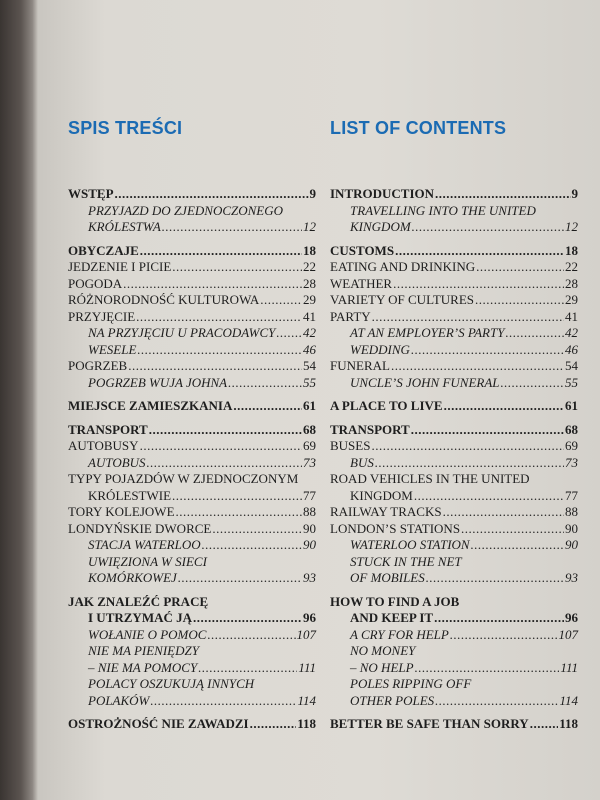 This screenshot has height=800, width=600. What do you see at coordinates (309, 365) in the screenshot?
I see `toc-page-number: 54` at bounding box center [309, 365].